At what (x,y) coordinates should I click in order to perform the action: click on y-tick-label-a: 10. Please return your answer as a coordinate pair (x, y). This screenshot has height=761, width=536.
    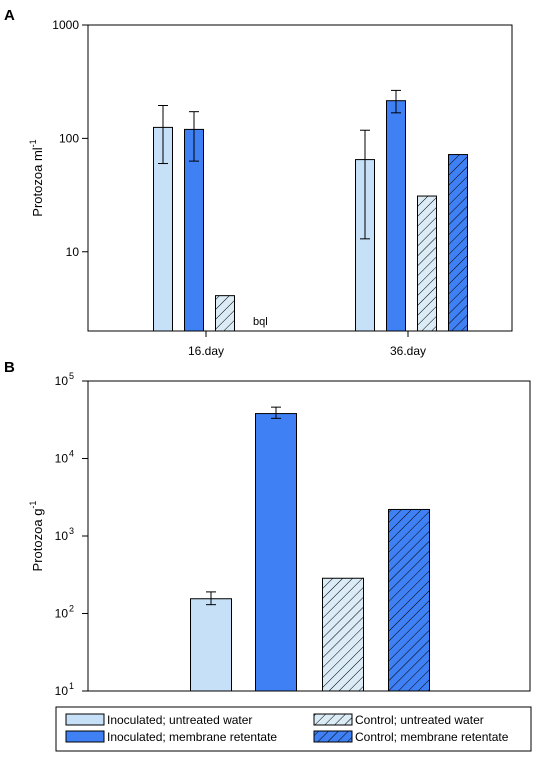
    Looking at the image, I should click on (73, 252).